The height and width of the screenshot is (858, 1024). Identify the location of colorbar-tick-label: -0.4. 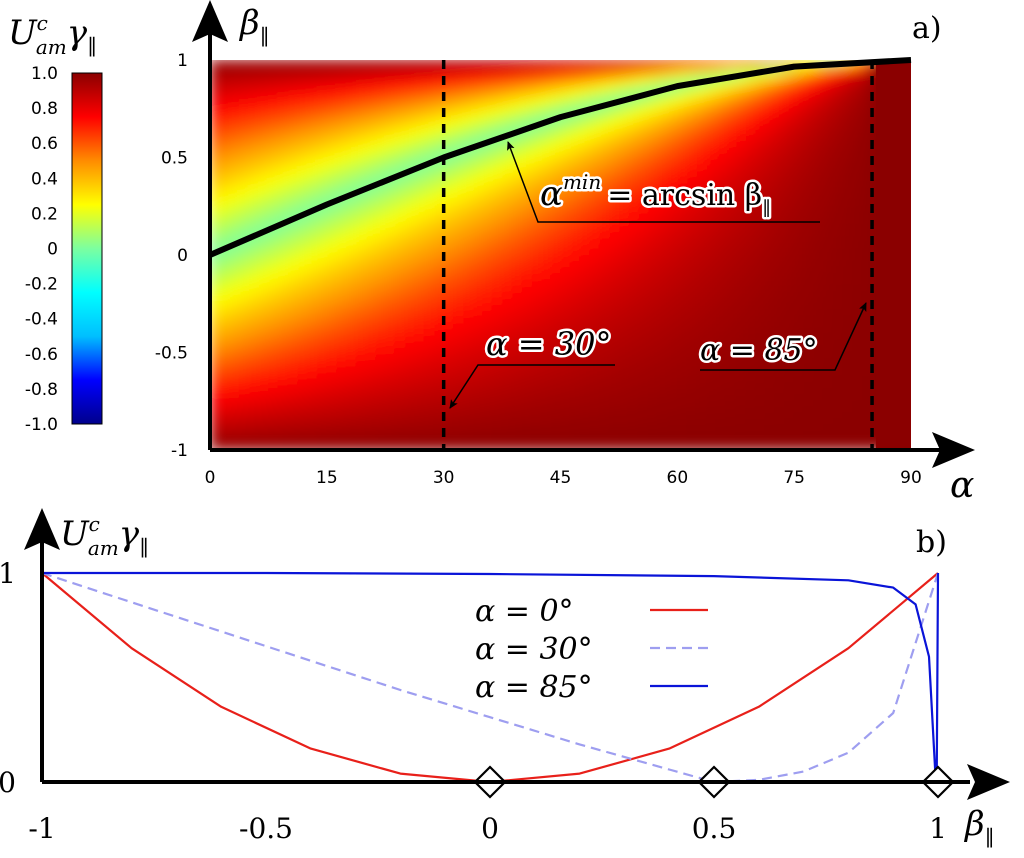
(41, 320).